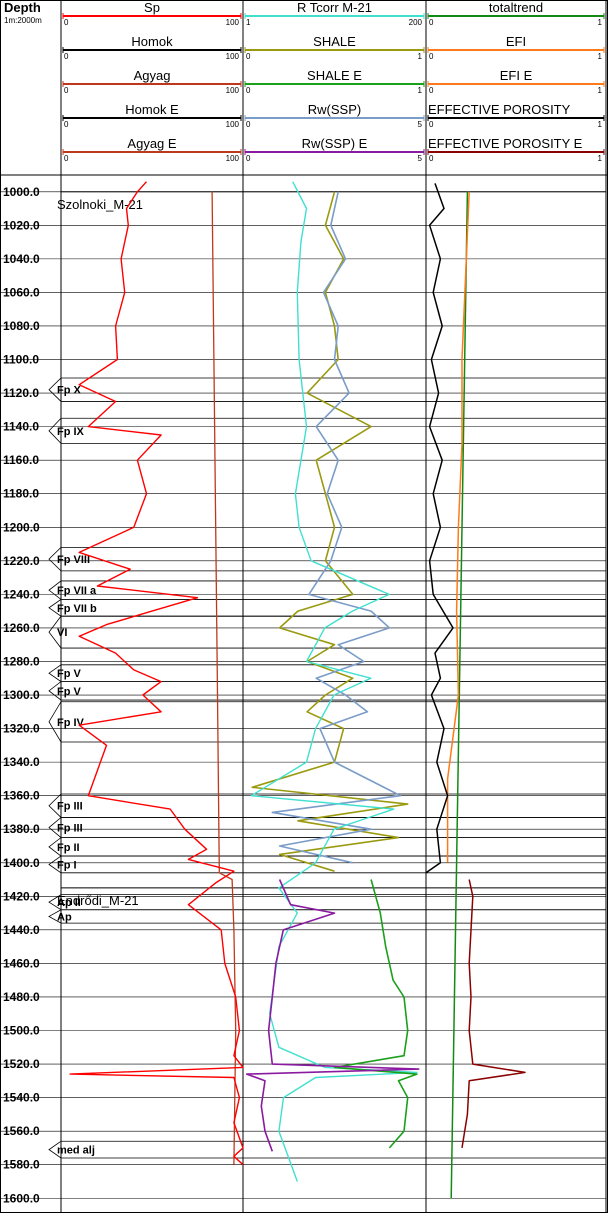 The width and height of the screenshot is (608, 1213). I want to click on depth-label: 1520.0, so click(21, 1064).